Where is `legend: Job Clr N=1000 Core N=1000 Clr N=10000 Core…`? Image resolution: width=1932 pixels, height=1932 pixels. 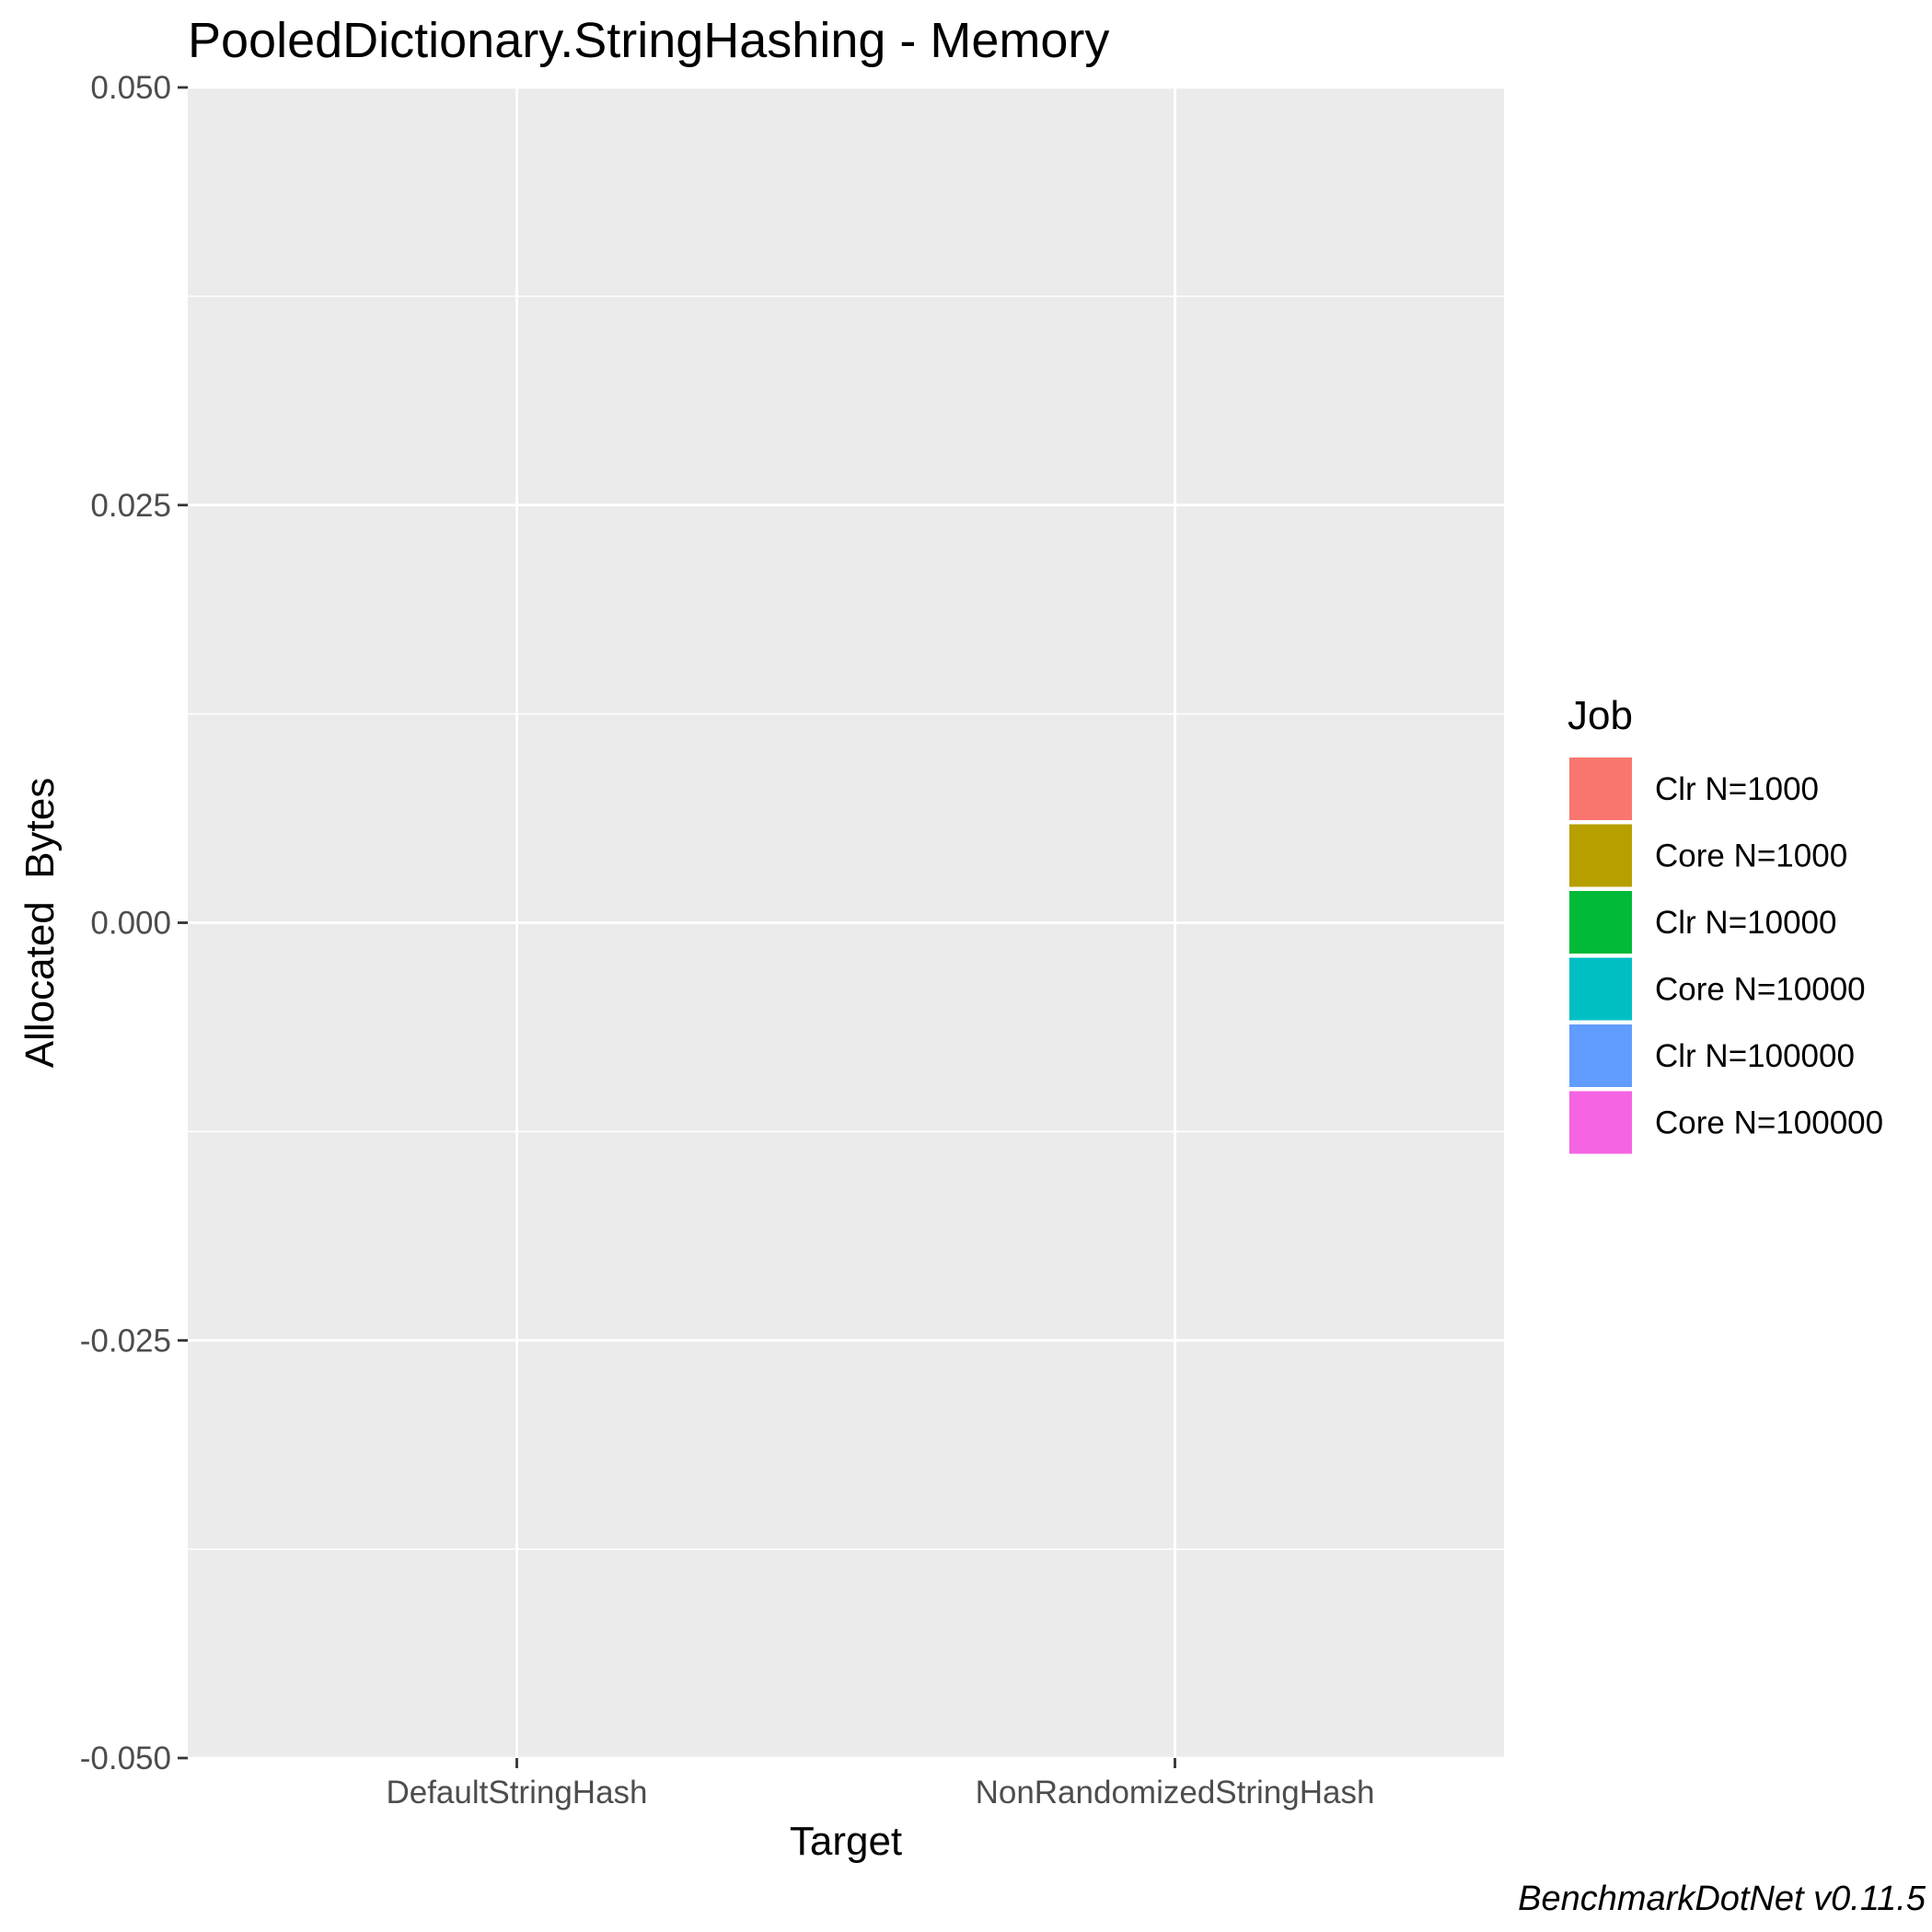 legend: Job Clr N=1000 Core N=1000 Clr N=10000 Core… is located at coordinates (1726, 924).